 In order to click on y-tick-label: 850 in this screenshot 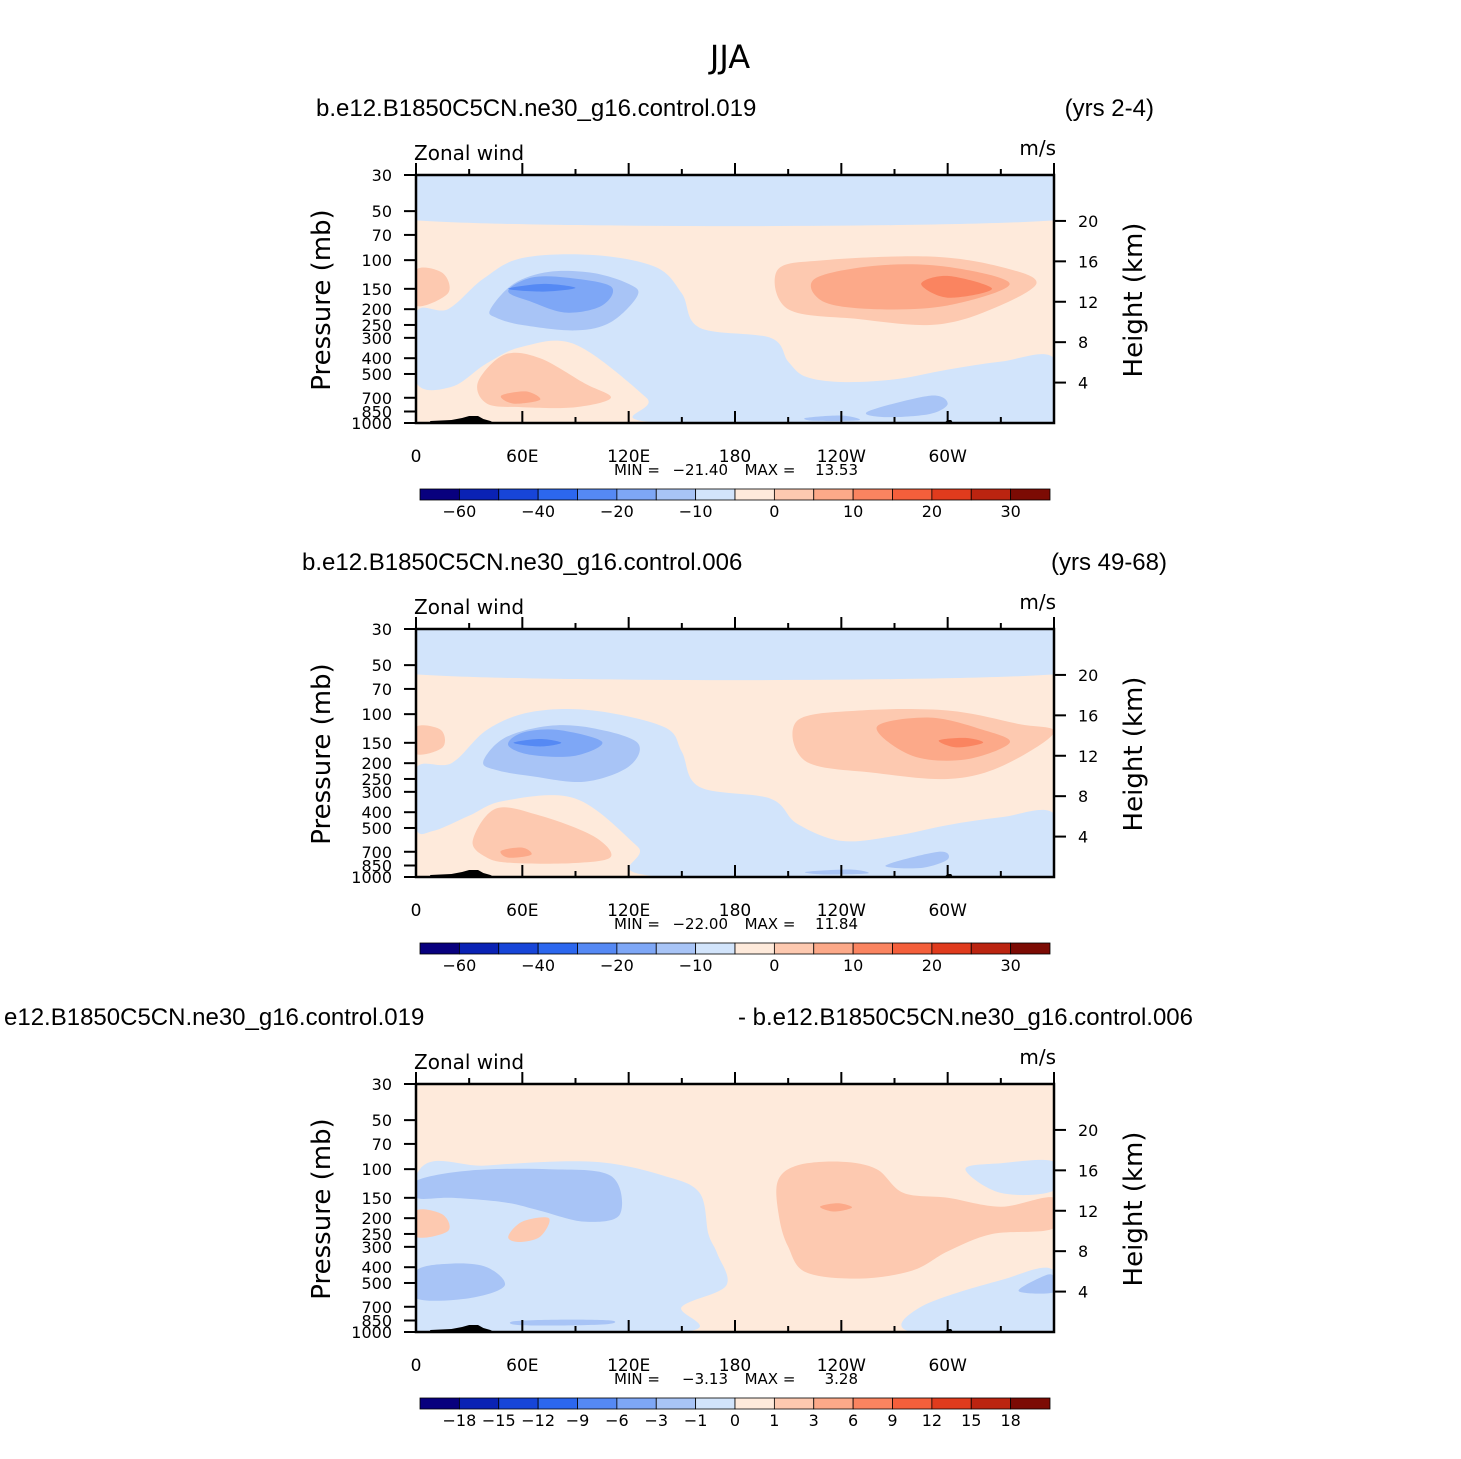, I will do `click(376, 412)`.